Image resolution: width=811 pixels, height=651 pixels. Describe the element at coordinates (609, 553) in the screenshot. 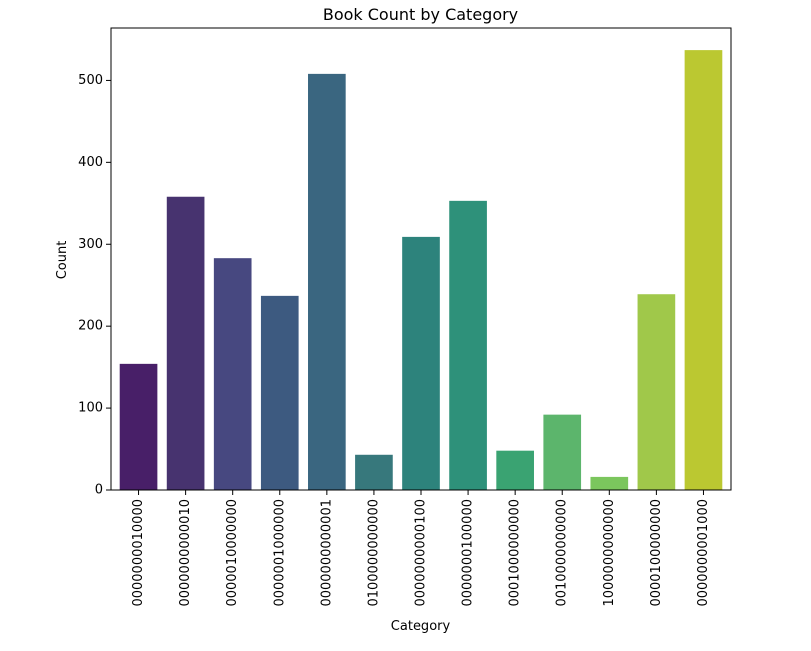

I see `x-tick-label: 1000000000000` at that location.